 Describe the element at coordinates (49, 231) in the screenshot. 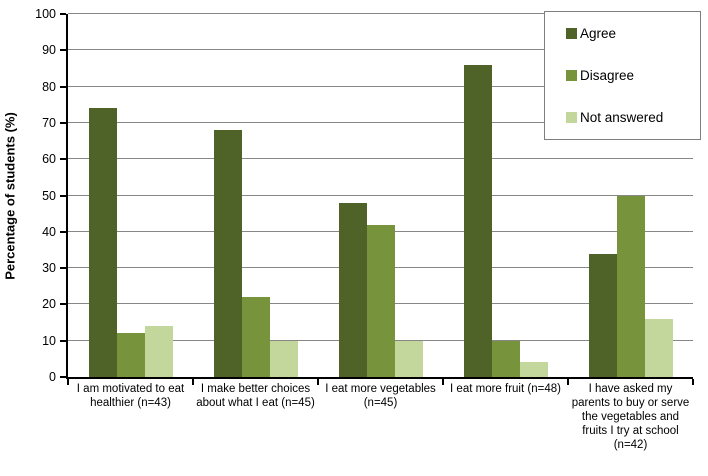

I see `y-axis-tick-label: 40` at that location.